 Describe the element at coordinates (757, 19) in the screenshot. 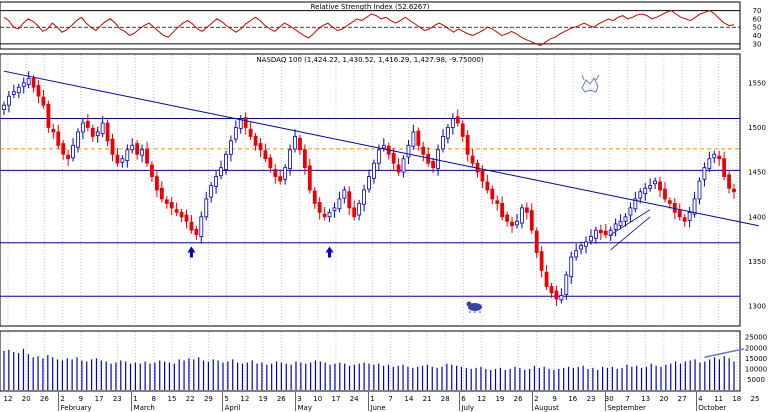

I see `rsi-tick-label: 60` at that location.